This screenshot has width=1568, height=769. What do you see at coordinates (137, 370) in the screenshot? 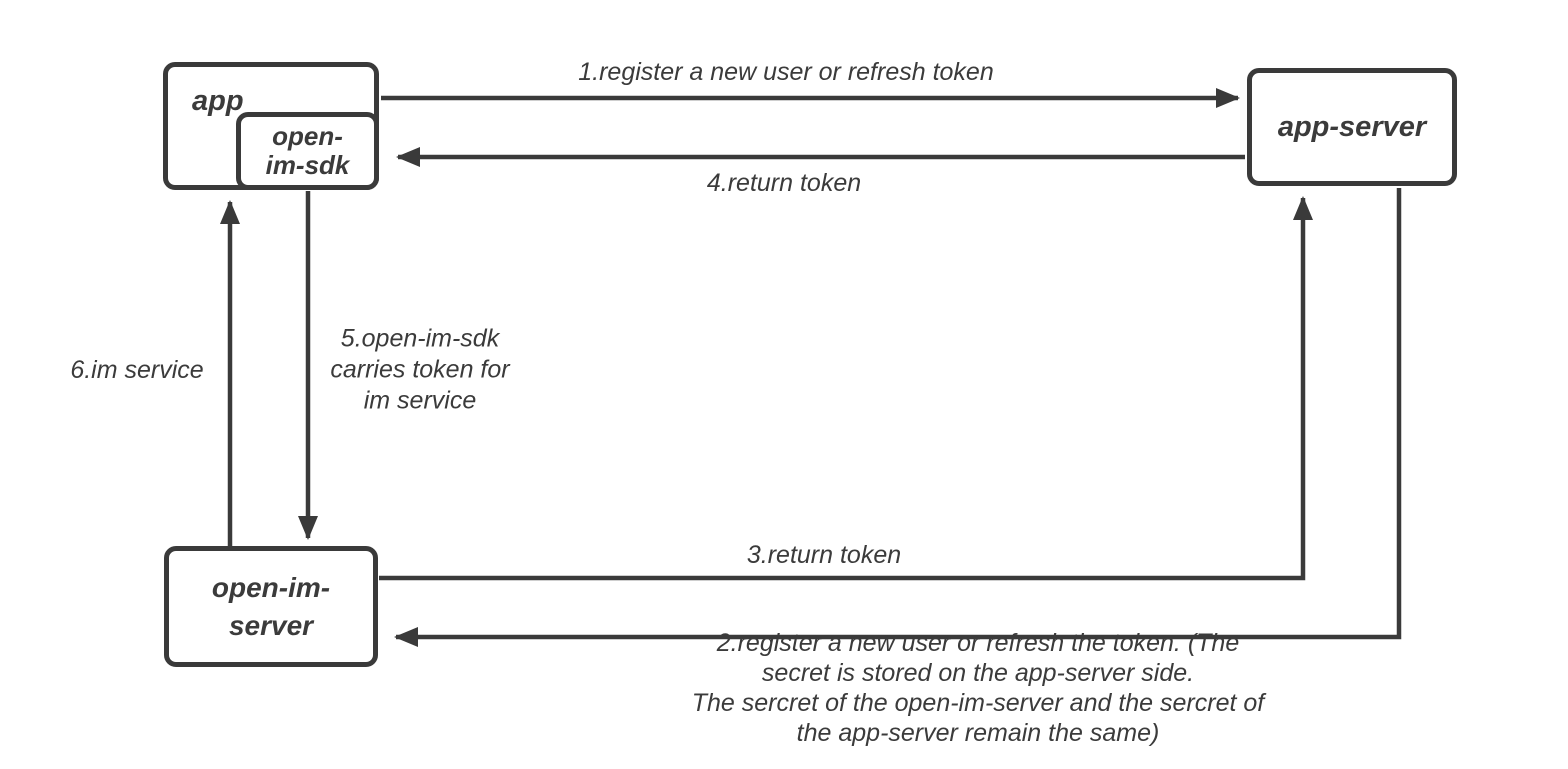
I see `edge-6-label: 6.im service` at bounding box center [137, 370].